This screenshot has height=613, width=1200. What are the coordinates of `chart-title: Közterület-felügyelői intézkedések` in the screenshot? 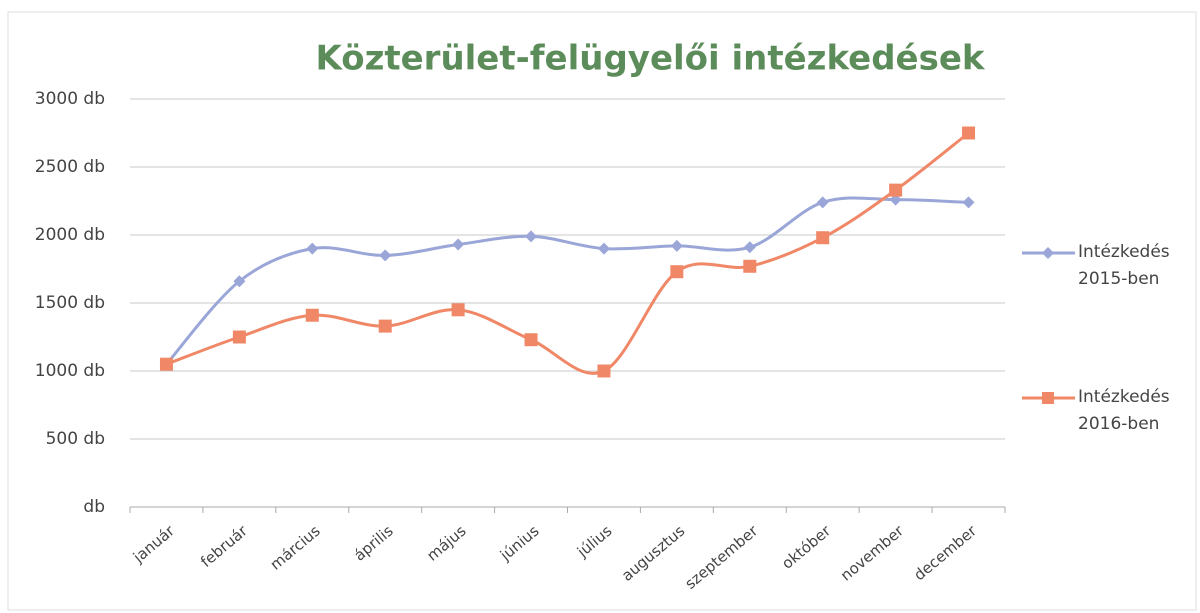 It's located at (650, 59).